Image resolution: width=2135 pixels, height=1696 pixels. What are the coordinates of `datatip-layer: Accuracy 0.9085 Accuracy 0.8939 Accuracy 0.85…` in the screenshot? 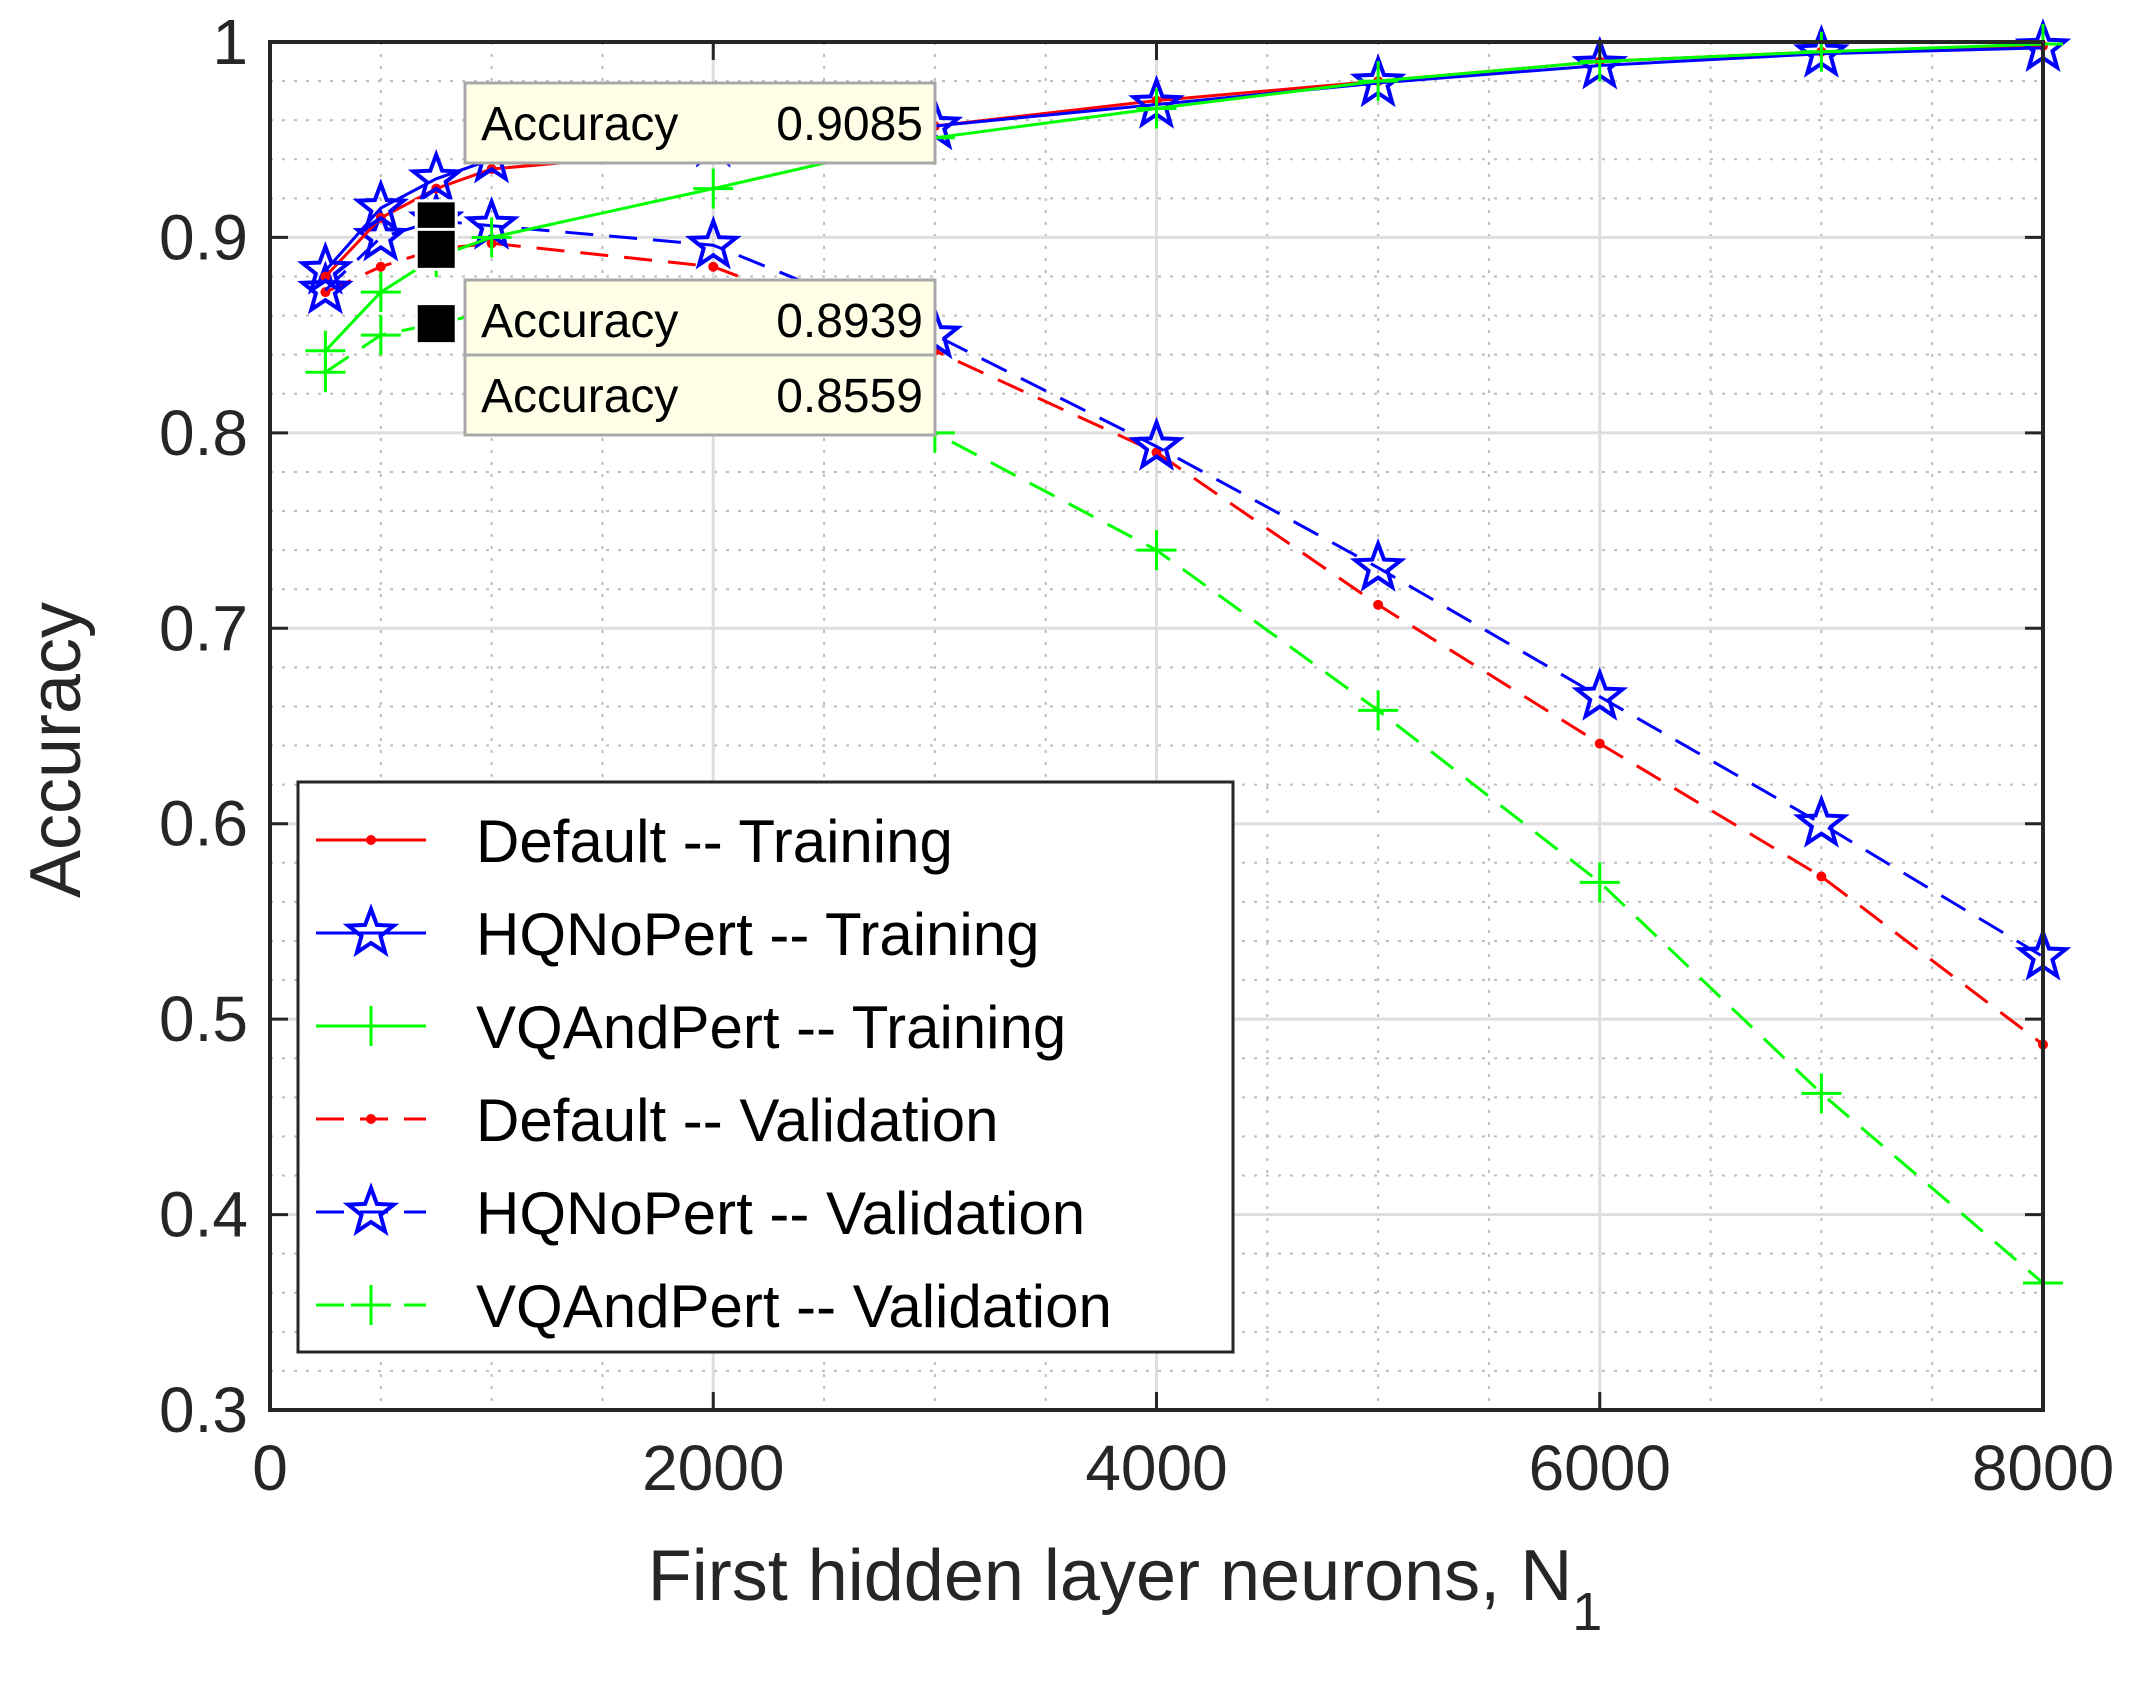 It's located at (675, 259).